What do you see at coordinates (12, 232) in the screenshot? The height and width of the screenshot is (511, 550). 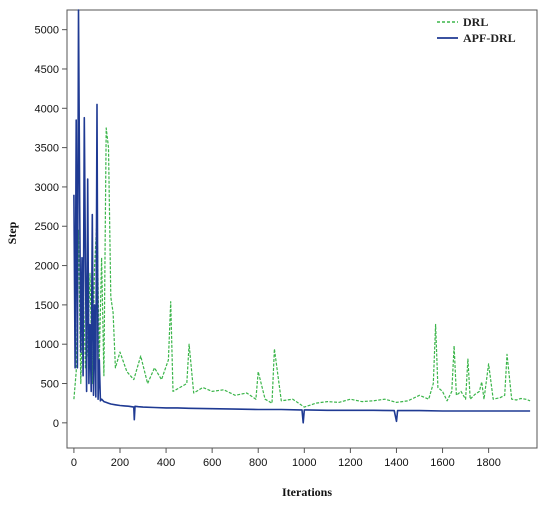 I see `y-axis-title: Step` at bounding box center [12, 232].